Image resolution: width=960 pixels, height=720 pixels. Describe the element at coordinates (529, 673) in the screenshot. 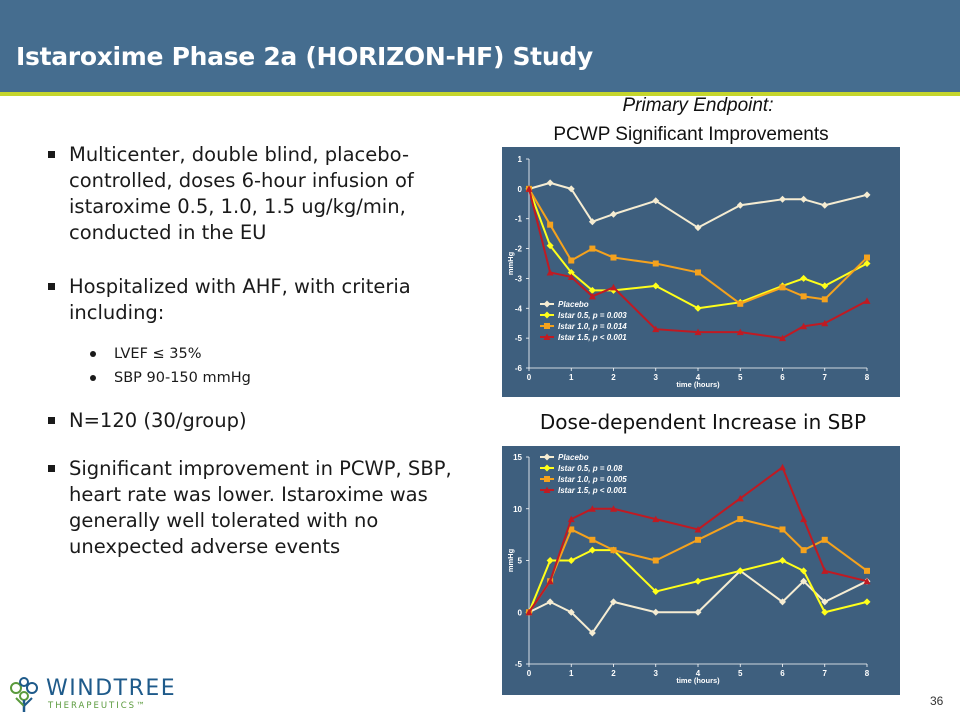

I see `chart2-x-tick-label: 0` at that location.